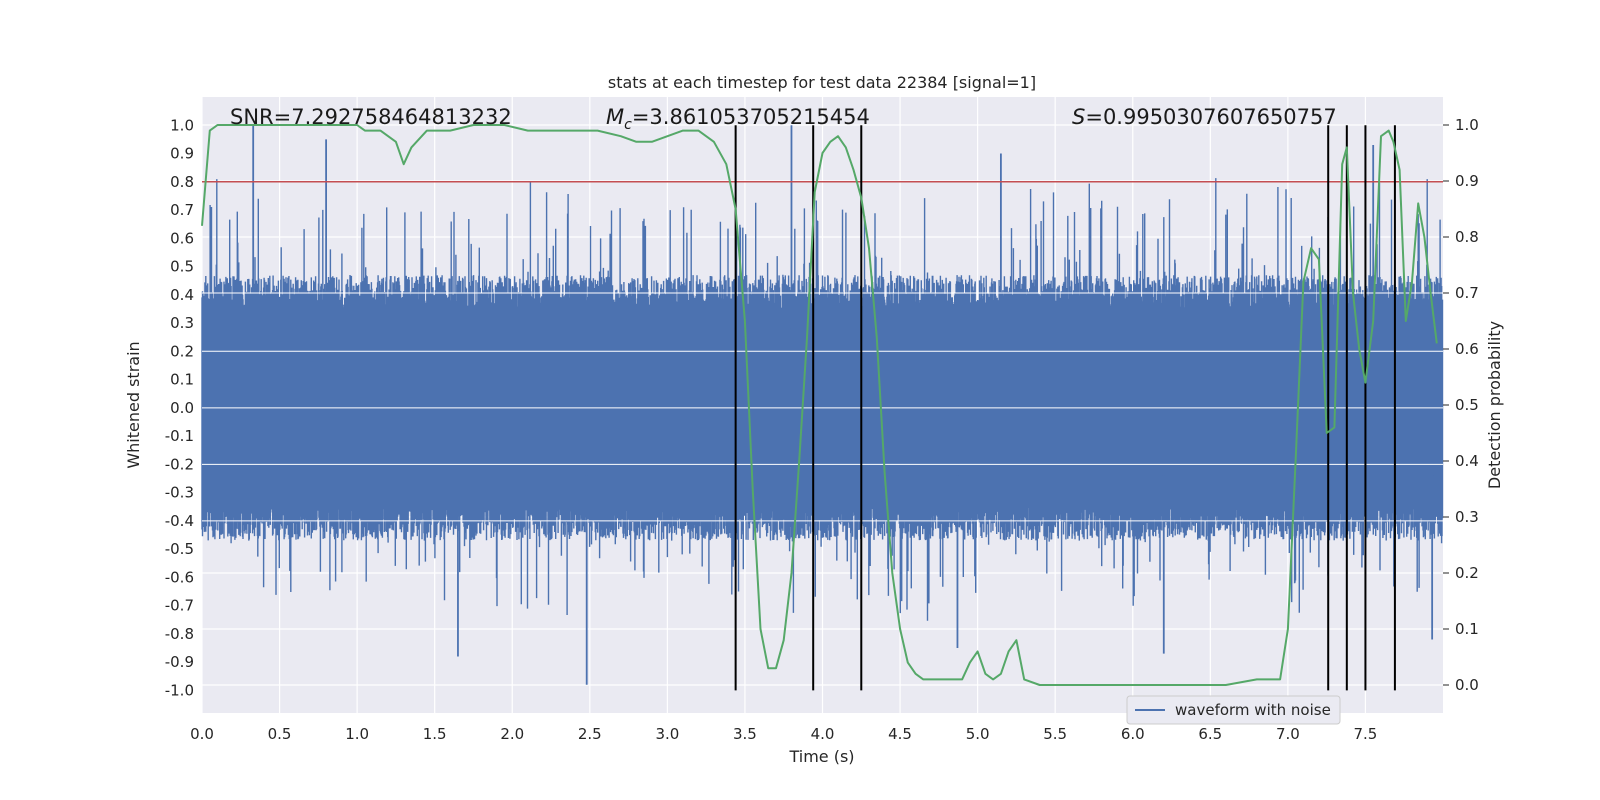 The image size is (1600, 800). What do you see at coordinates (751, 117) in the screenshot?
I see `chirp-mass-value: =3.861053705215454` at bounding box center [751, 117].